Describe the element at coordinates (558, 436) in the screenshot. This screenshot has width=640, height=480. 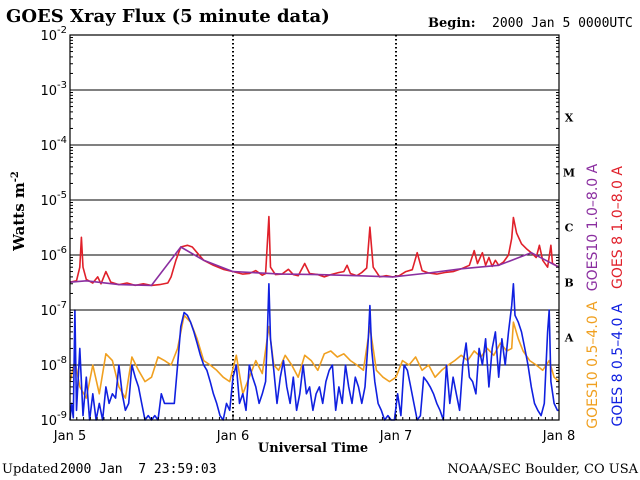
I see `x-tick-label: Jan 8` at that location.